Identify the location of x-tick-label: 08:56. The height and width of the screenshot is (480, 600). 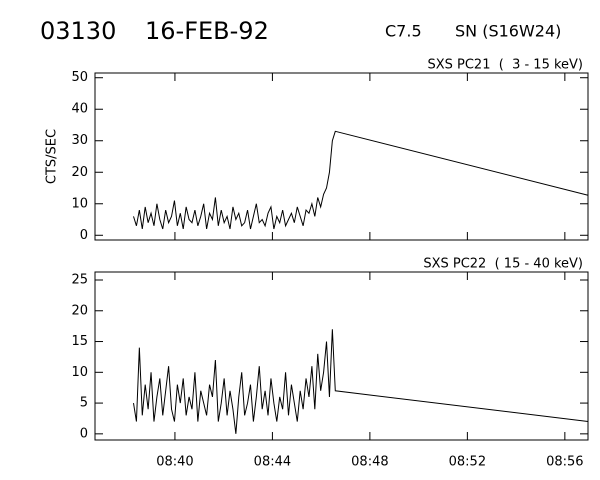
(564, 462).